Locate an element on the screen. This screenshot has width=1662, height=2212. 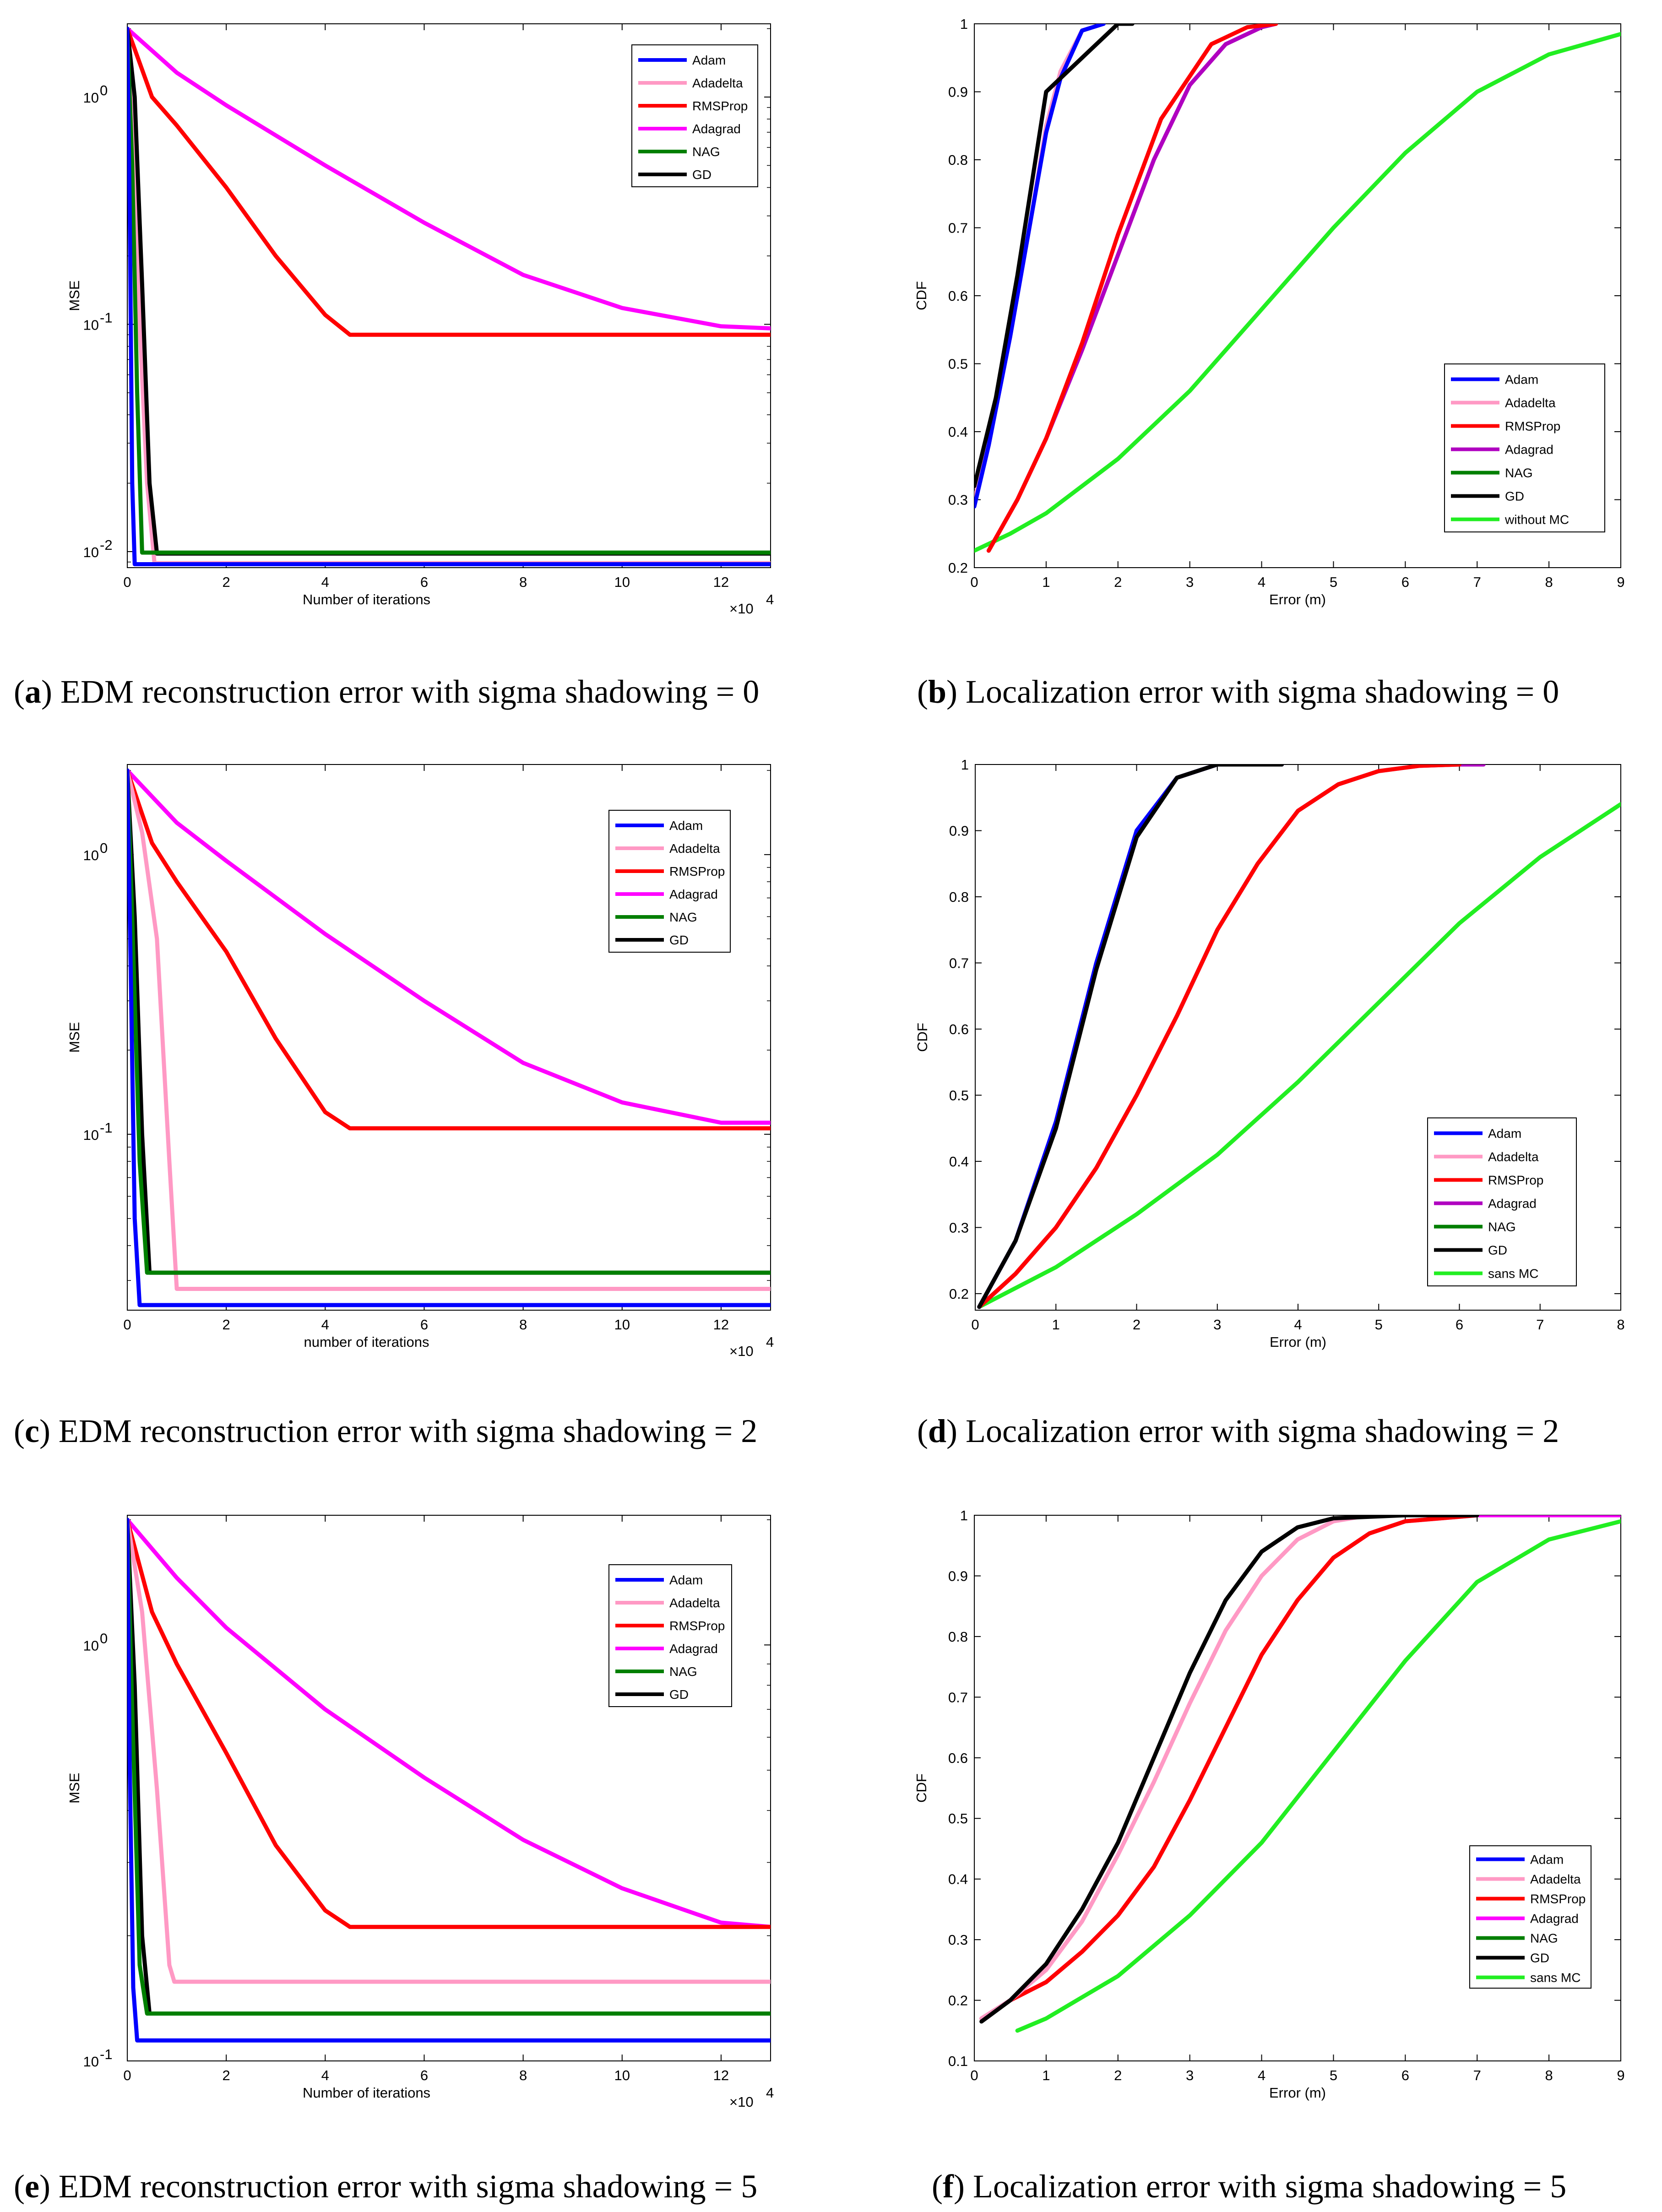
legend-entry: sans MC is located at coordinates (1513, 1274).